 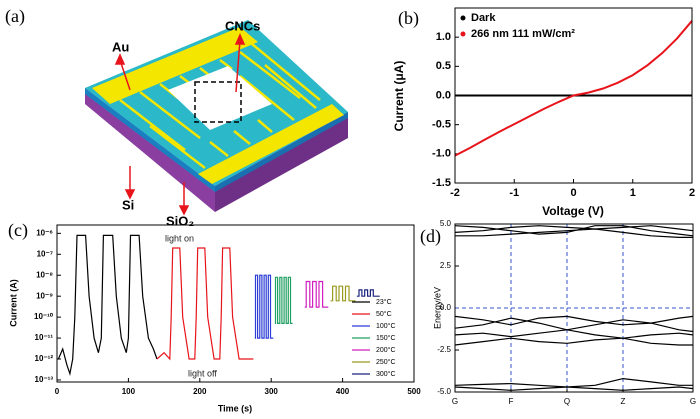 What do you see at coordinates (386, 326) in the screenshot?
I see `legend-label: 100°C` at bounding box center [386, 326].